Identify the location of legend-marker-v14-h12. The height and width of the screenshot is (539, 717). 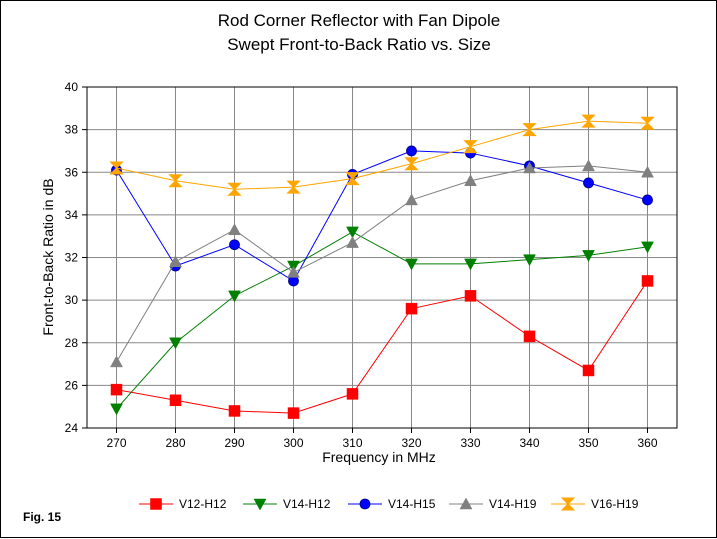
(260, 504).